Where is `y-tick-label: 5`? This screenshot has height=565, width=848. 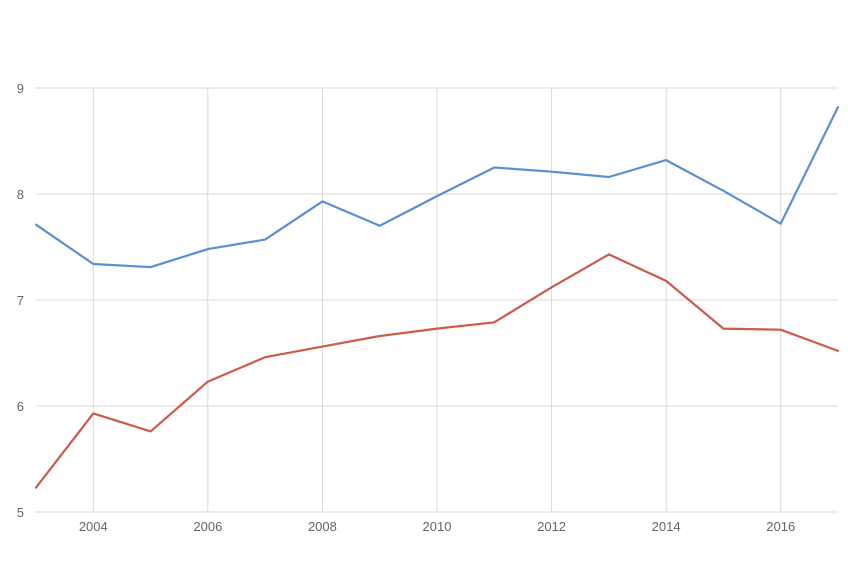
y-tick-label: 5 is located at coordinates (20, 512).